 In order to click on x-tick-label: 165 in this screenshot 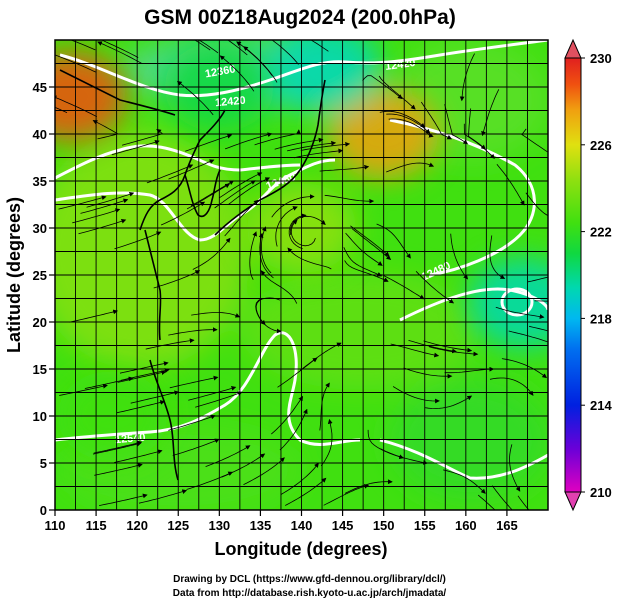, I will do `click(507, 525)`.